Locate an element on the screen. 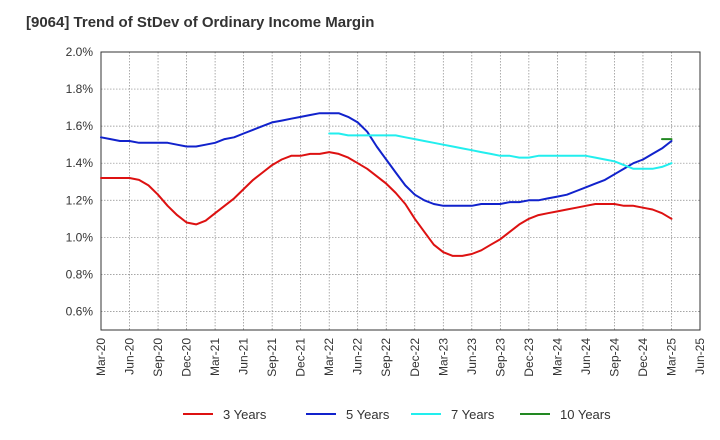 The width and height of the screenshot is (720, 440). x-tick-label: Mar-21 is located at coordinates (215, 357).